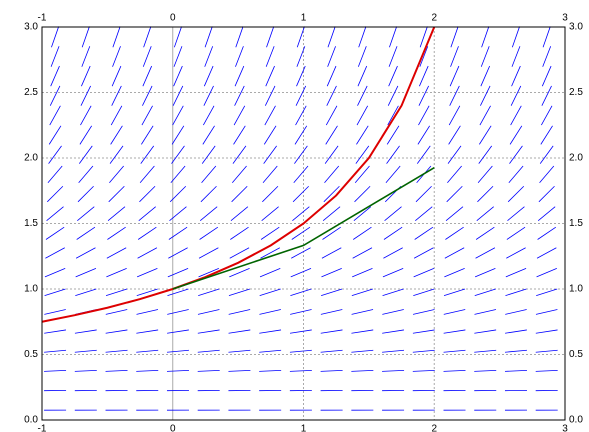 This screenshot has height=432, width=589. Describe the element at coordinates (304, 18) in the screenshot. I see `x-tick-label: 1` at that location.